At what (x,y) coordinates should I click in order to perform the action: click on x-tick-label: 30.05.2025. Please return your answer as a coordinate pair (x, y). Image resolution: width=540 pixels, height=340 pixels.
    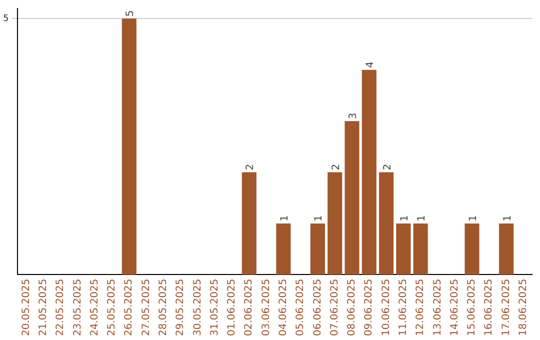
    Looking at the image, I should click on (198, 307).